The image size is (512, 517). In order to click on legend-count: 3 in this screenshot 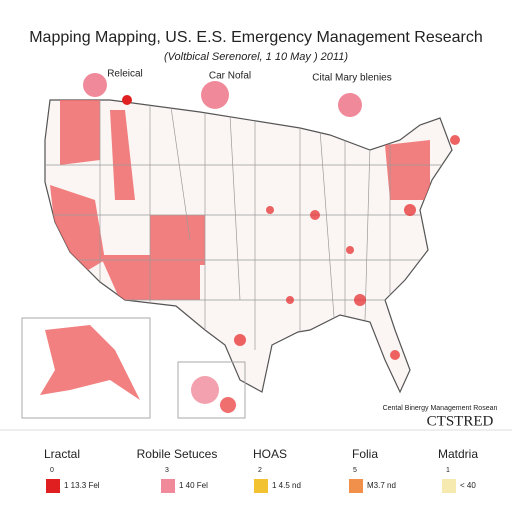, I will do `click(167, 470)`.